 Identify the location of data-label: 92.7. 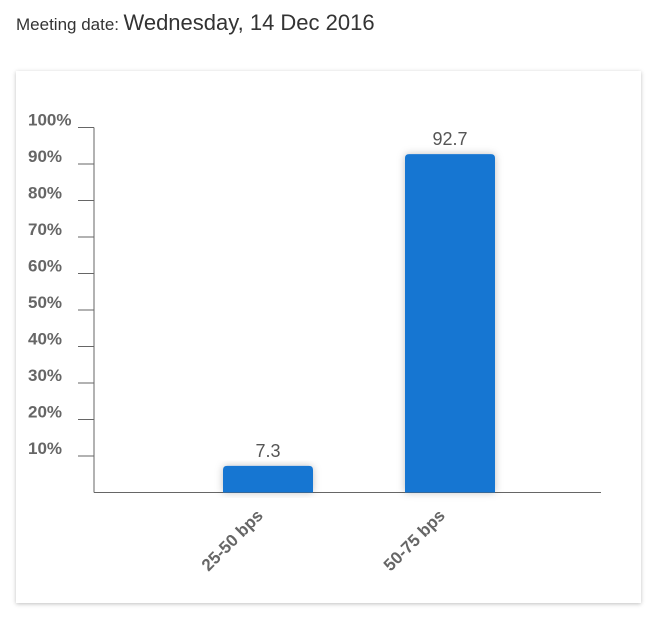
(449, 139).